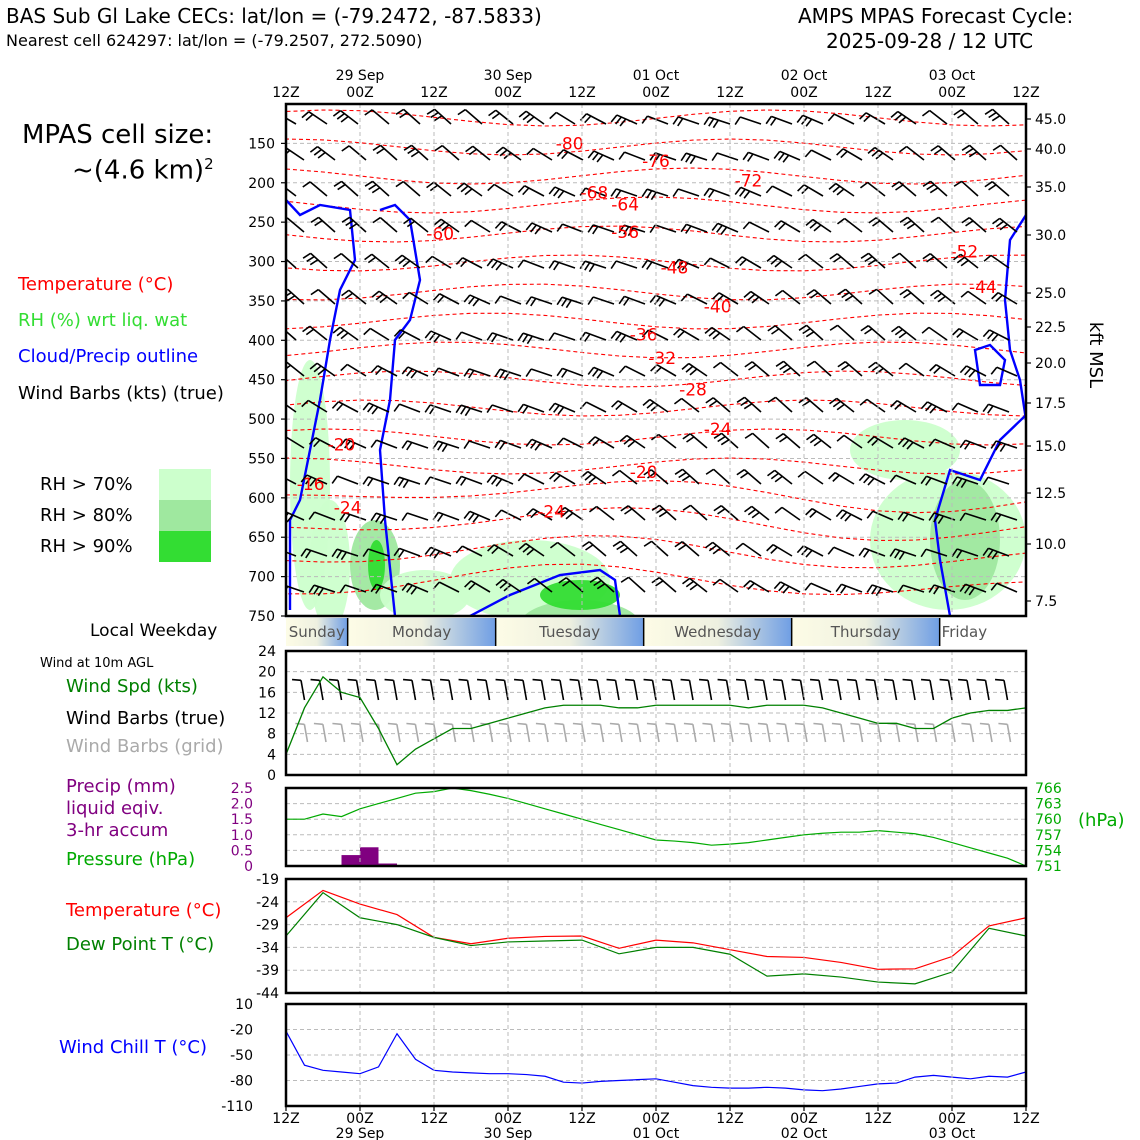 The height and width of the screenshot is (1140, 1140). I want to click on temperature-label: -16, so click(311, 485).